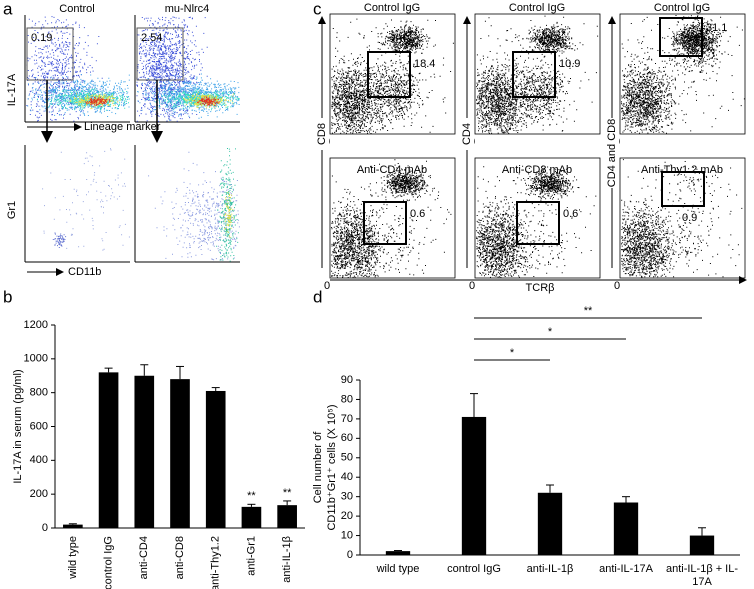 This screenshot has height=589, width=754. I want to click on y-axis-label: CD4, so click(467, 134).